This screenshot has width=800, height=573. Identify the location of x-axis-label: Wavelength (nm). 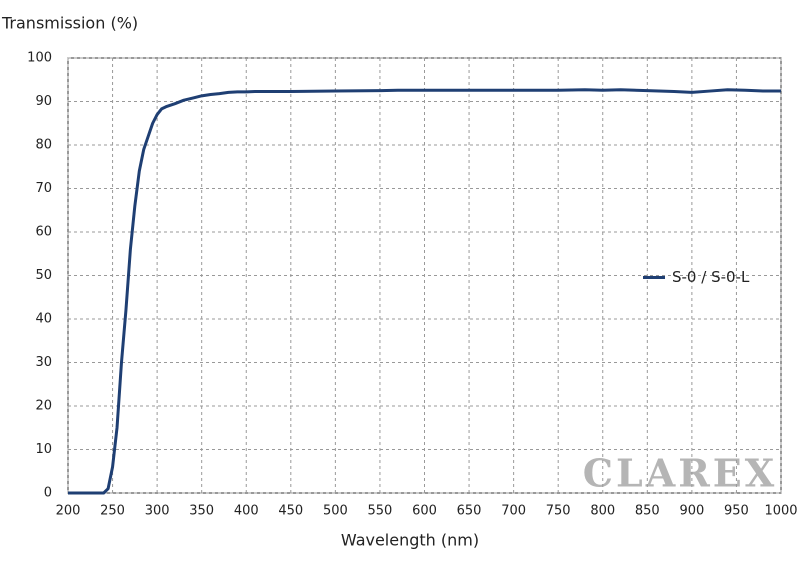
(410, 540).